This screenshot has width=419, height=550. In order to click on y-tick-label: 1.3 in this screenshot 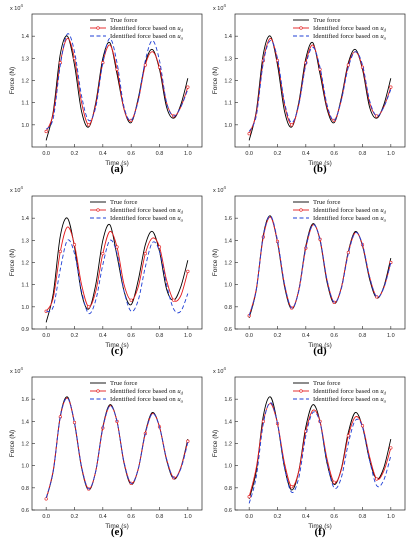, I will do `click(228, 59)`.